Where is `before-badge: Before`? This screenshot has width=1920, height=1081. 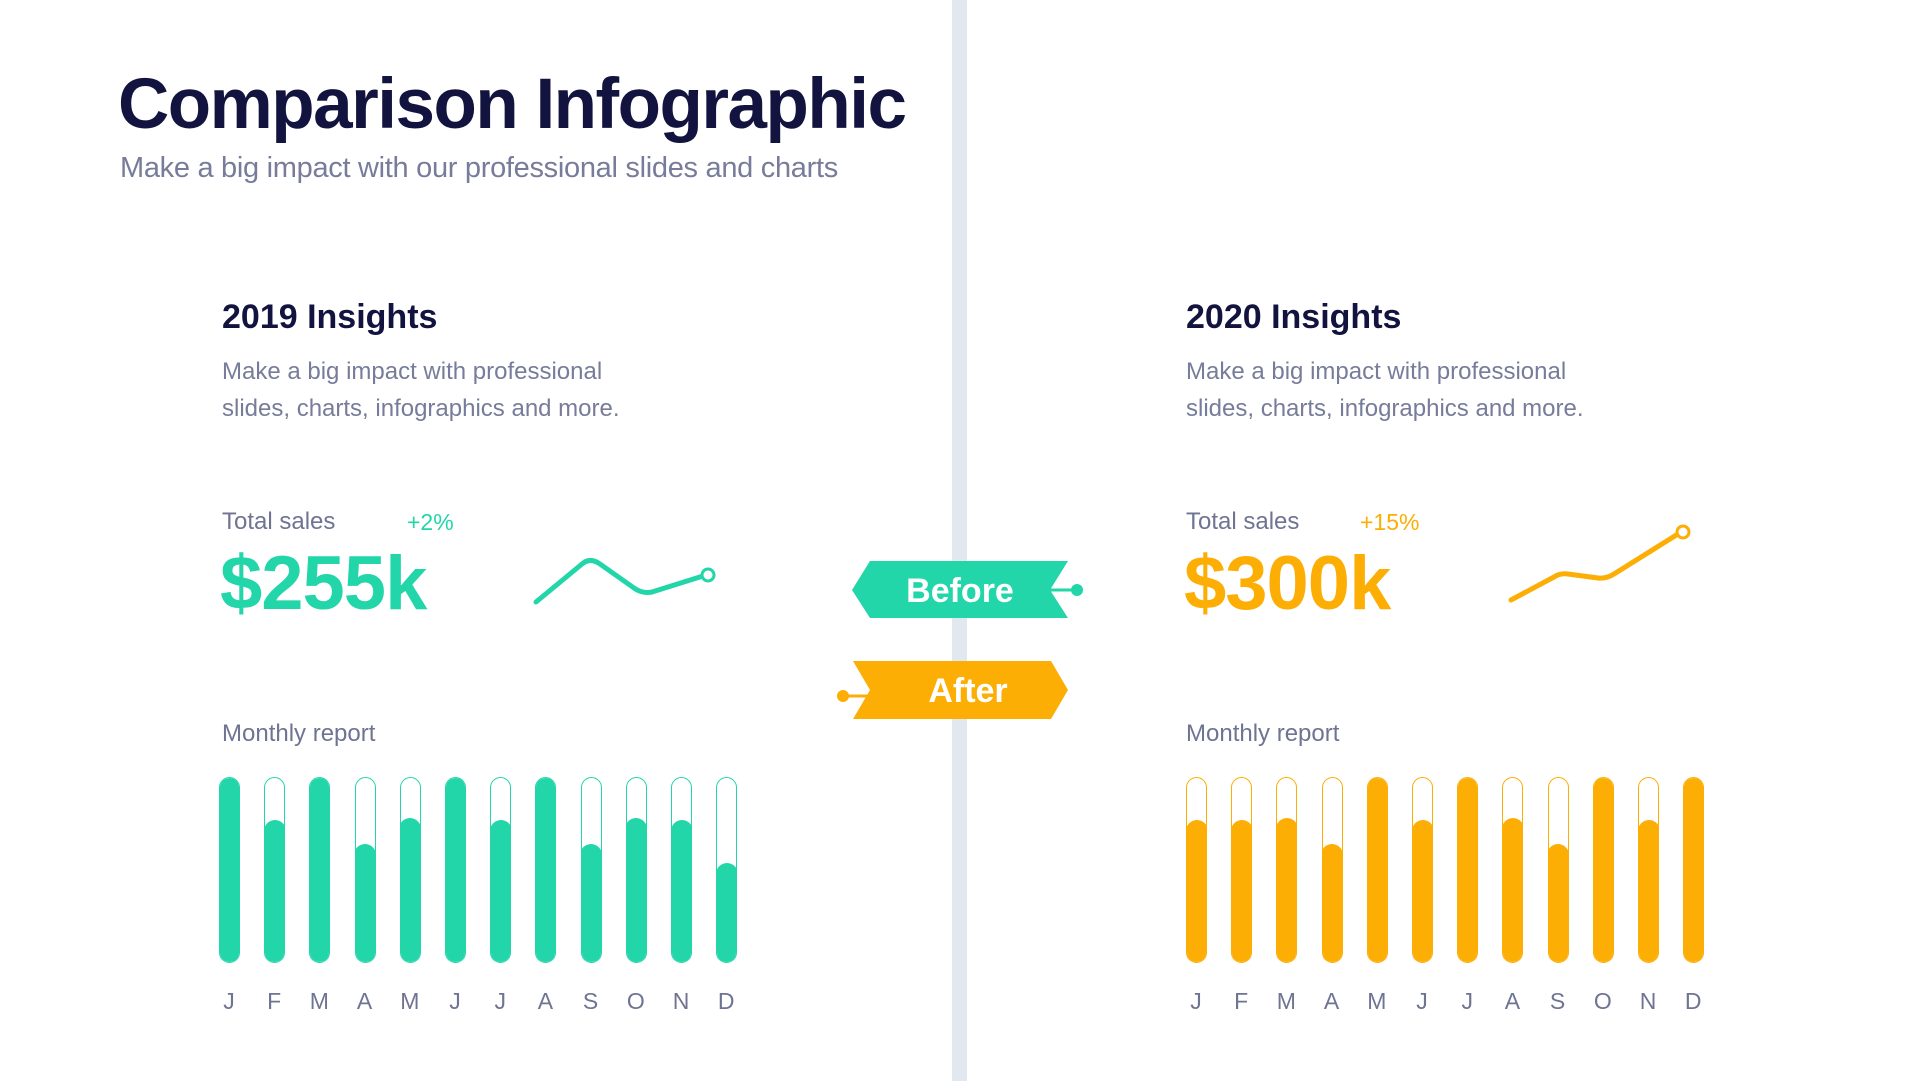
before-badge: Before is located at coordinates (967, 589).